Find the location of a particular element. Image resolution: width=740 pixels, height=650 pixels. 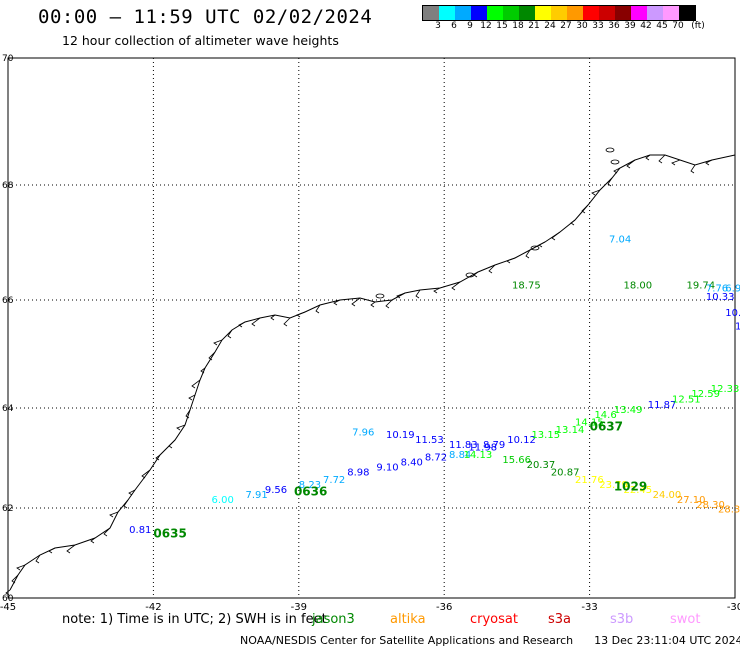

longitude-label: -39 is located at coordinates (299, 607).